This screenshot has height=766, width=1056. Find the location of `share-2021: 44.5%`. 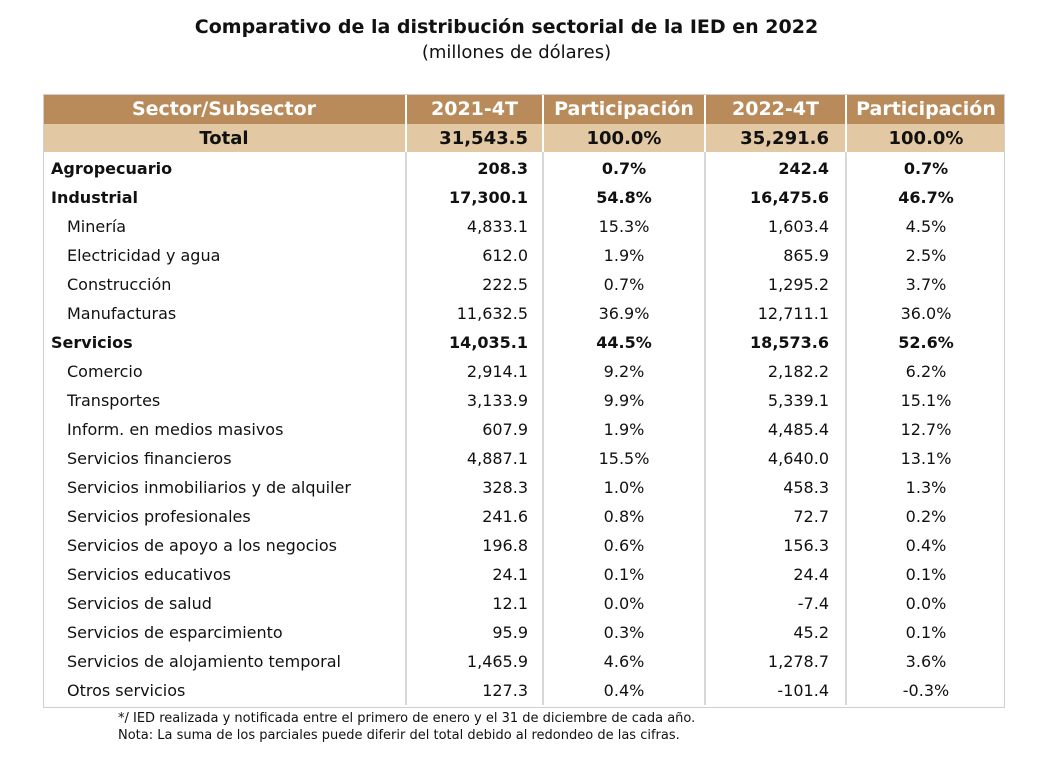

share-2021: 44.5% is located at coordinates (624, 342).